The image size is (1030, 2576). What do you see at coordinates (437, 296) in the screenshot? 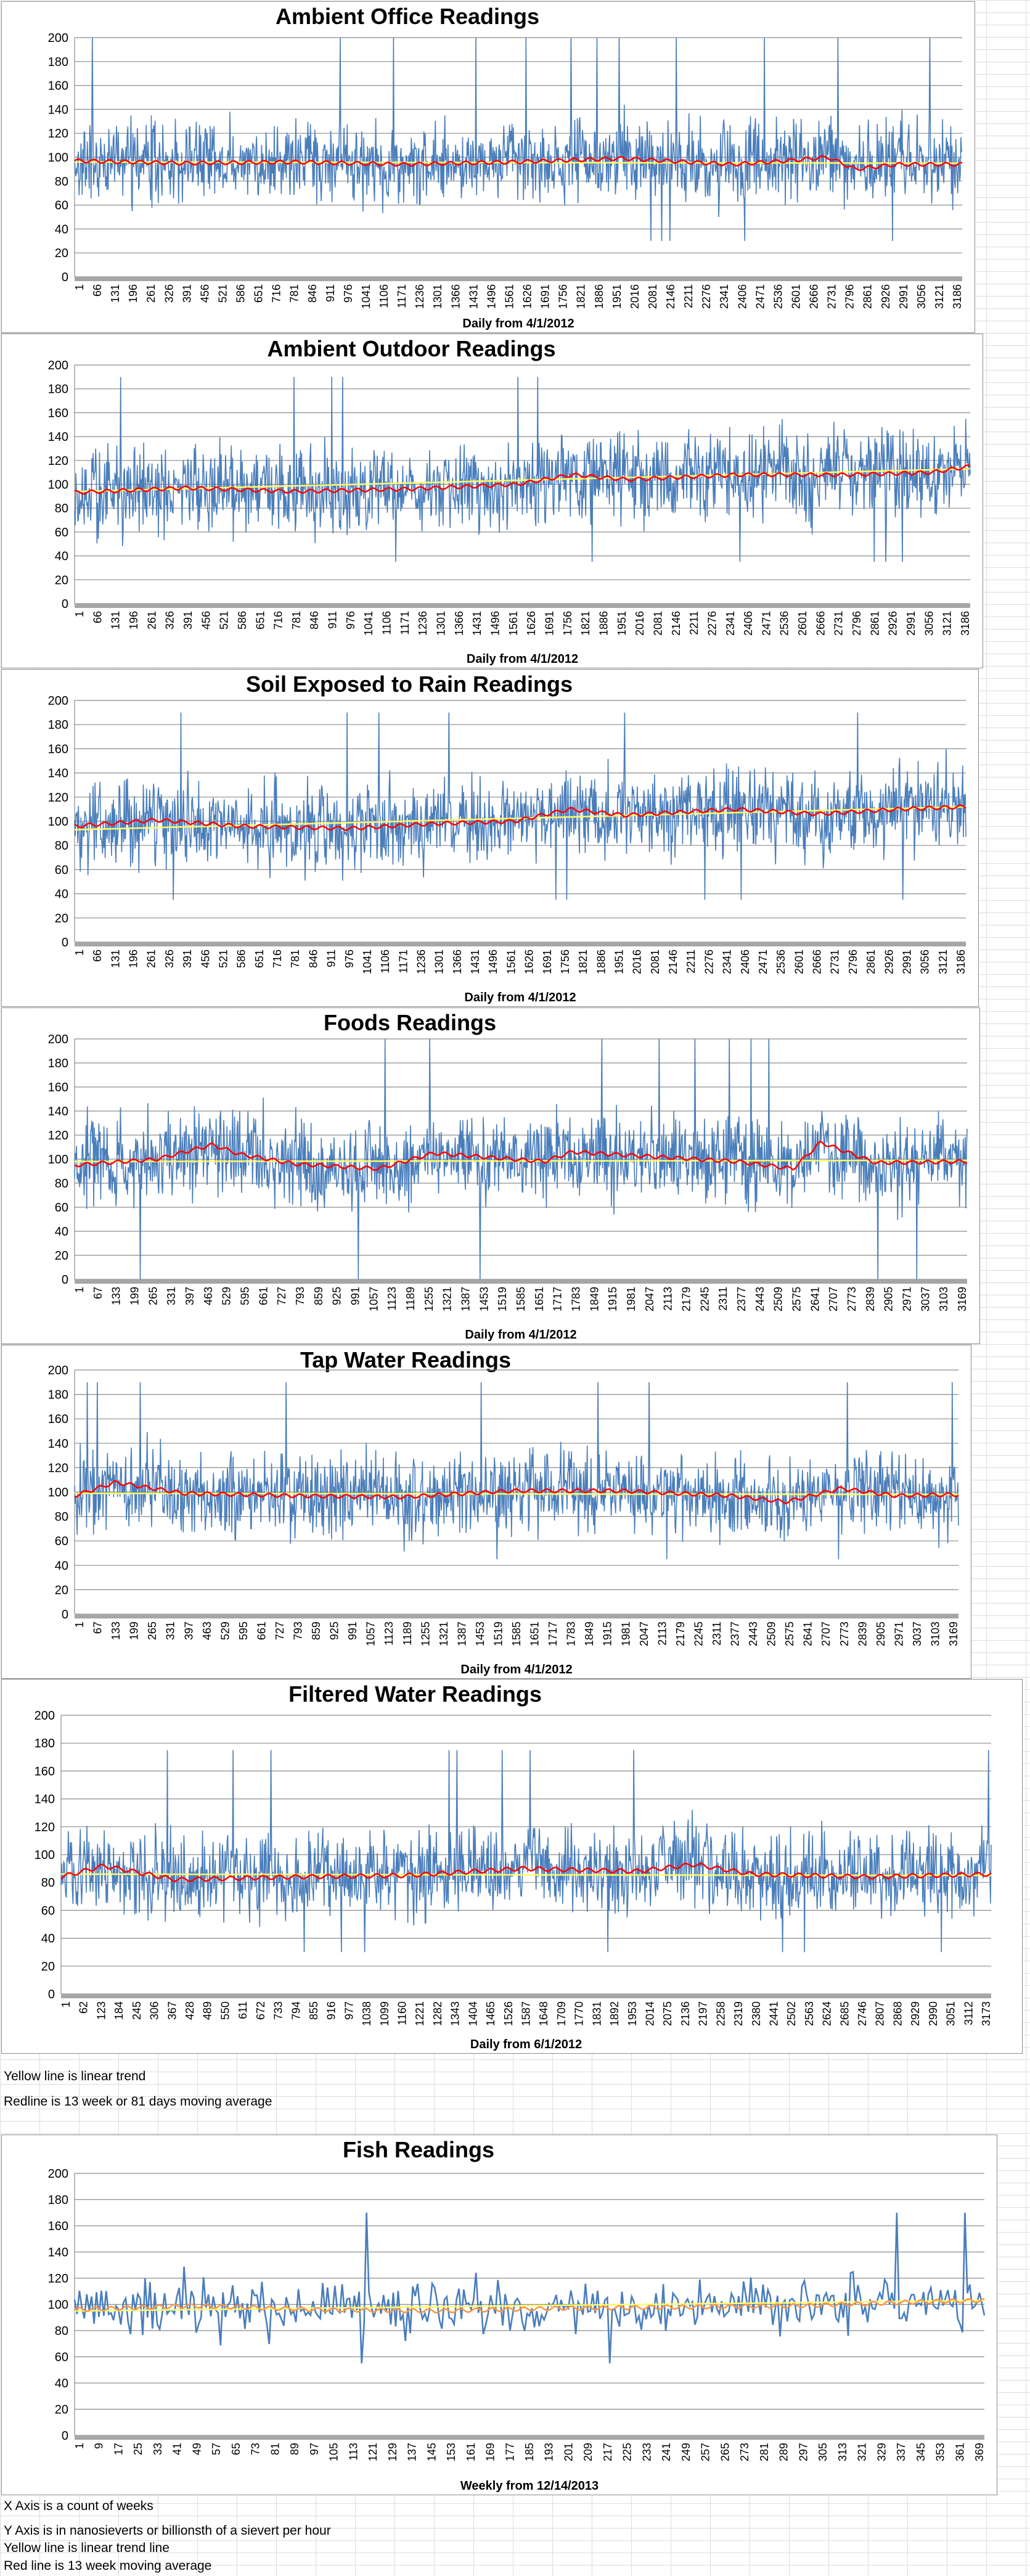
I see `x-tick-label: 1301` at bounding box center [437, 296].